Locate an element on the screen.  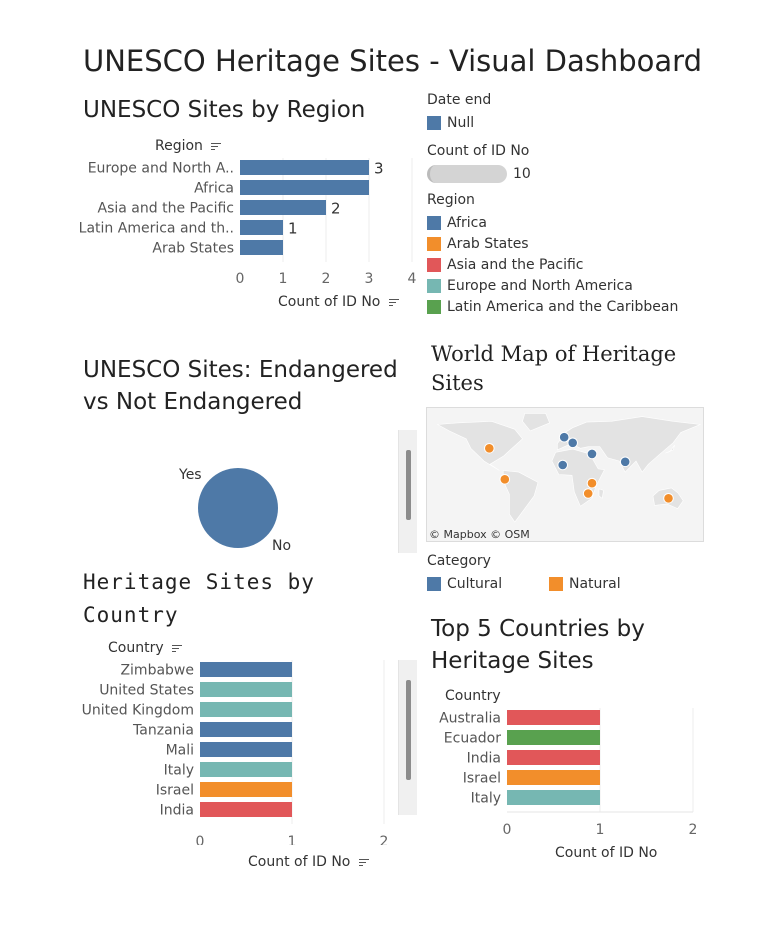
pie-slice is located at coordinates (238, 508).